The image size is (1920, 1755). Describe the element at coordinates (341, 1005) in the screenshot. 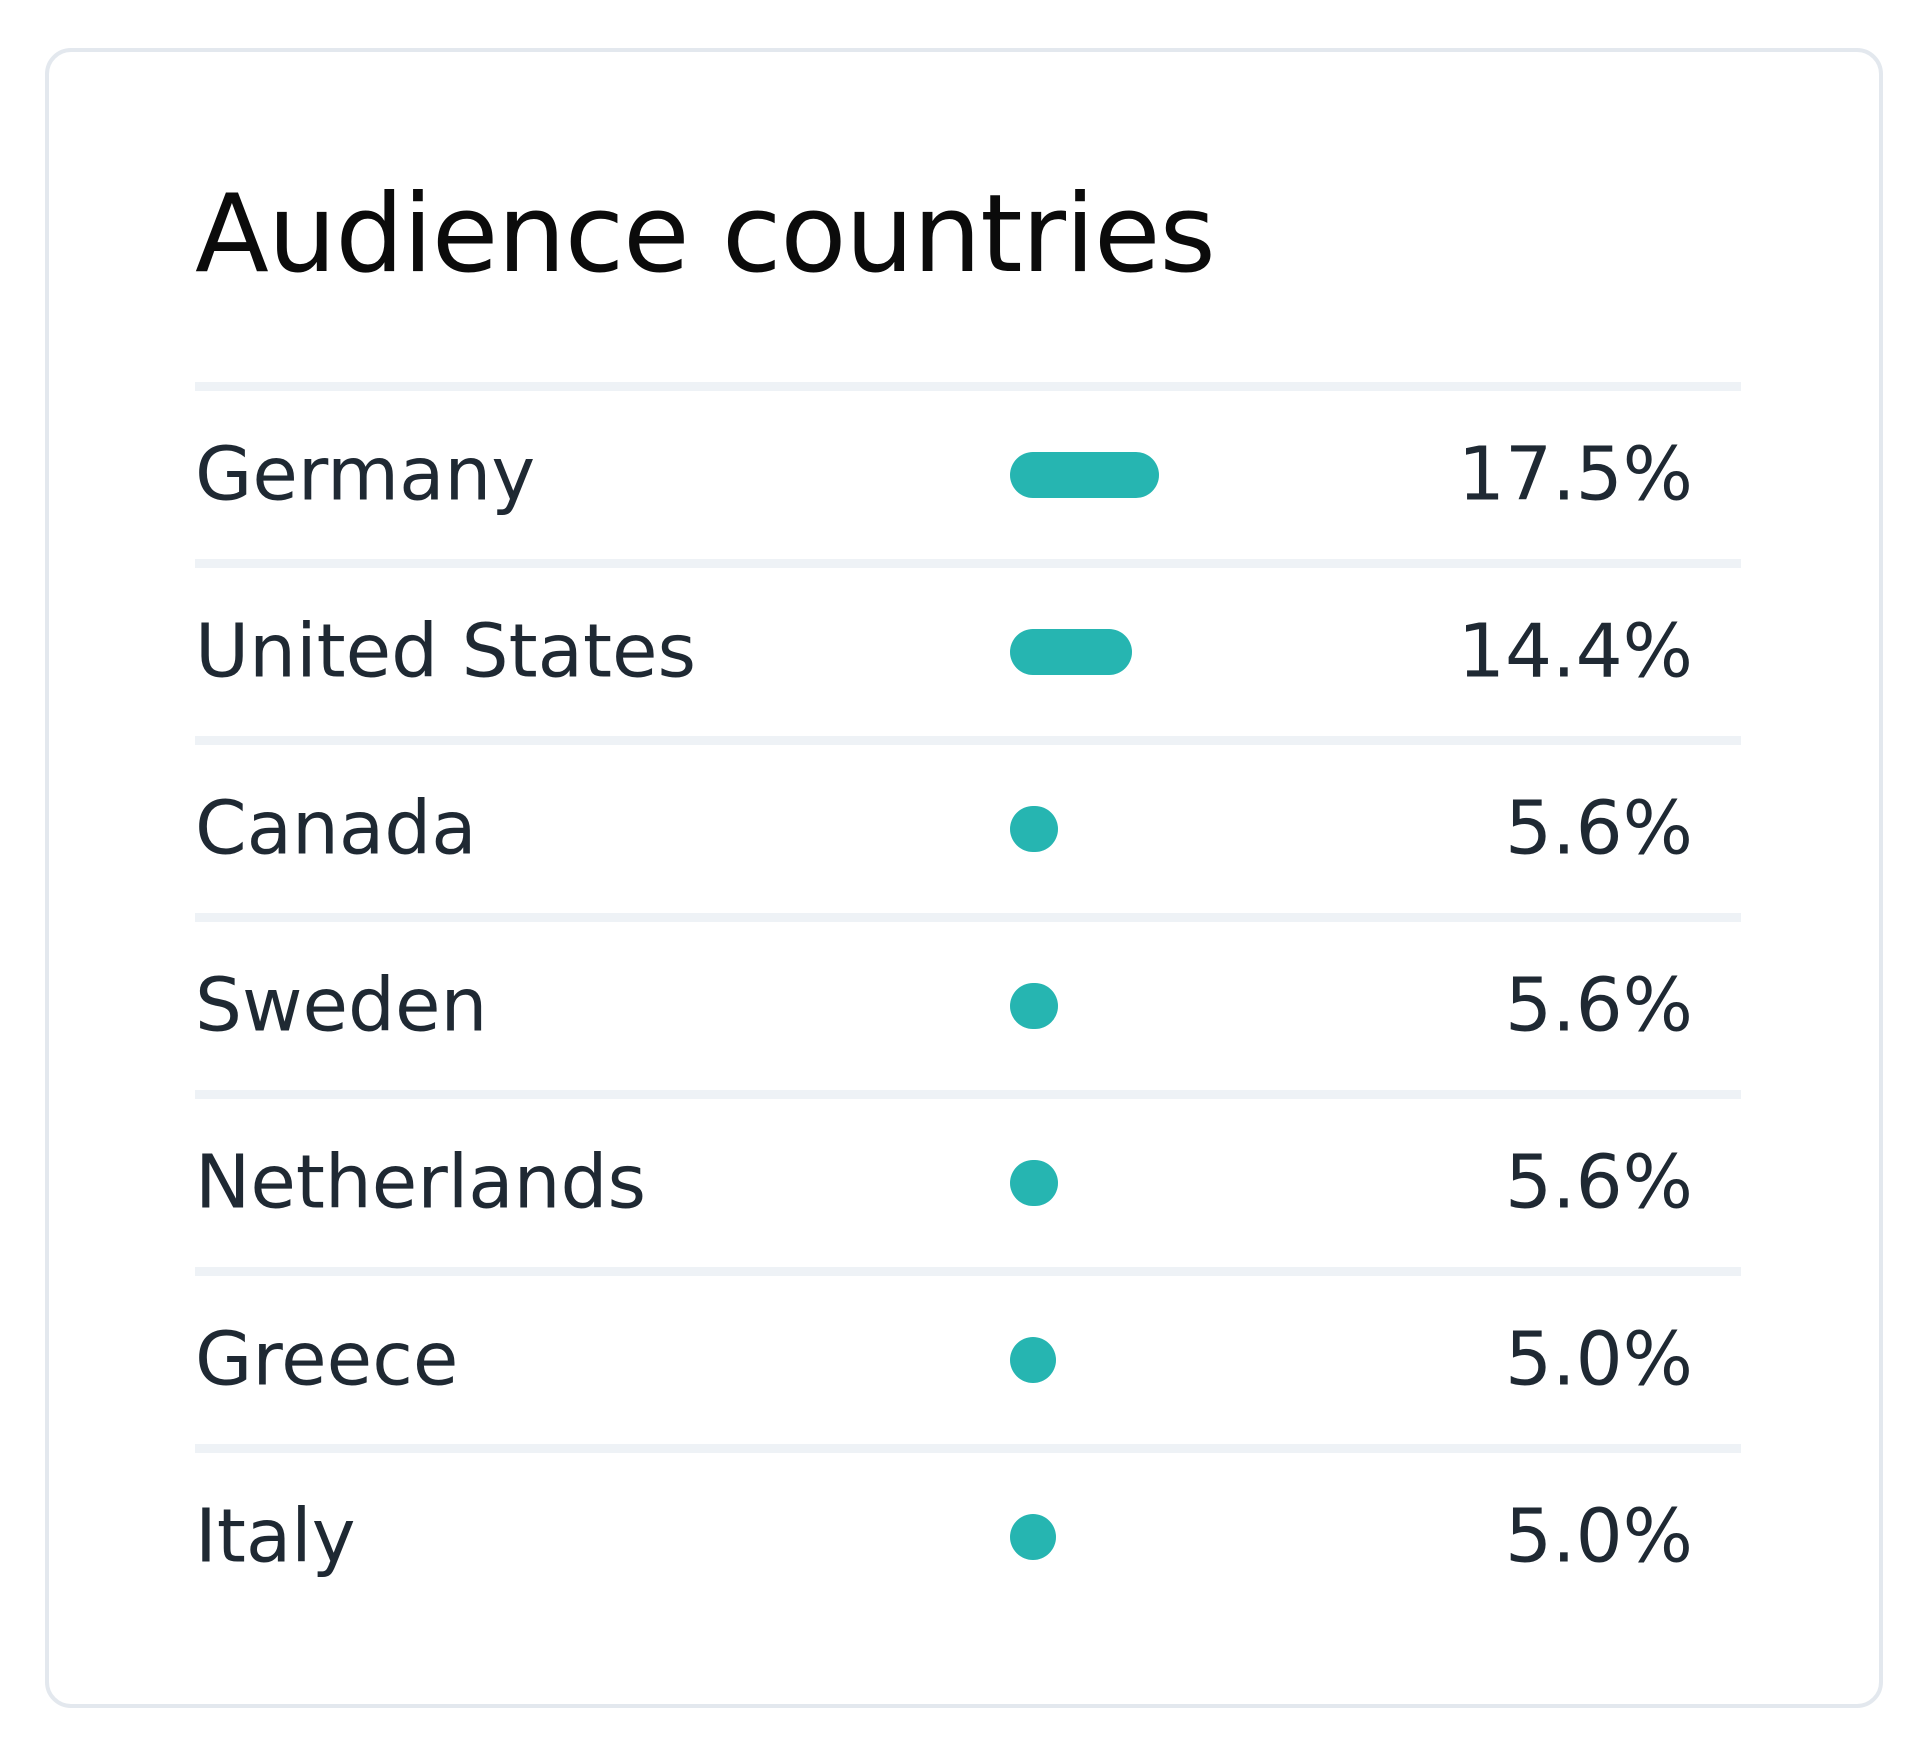

I see `country-name: Sweden` at that location.